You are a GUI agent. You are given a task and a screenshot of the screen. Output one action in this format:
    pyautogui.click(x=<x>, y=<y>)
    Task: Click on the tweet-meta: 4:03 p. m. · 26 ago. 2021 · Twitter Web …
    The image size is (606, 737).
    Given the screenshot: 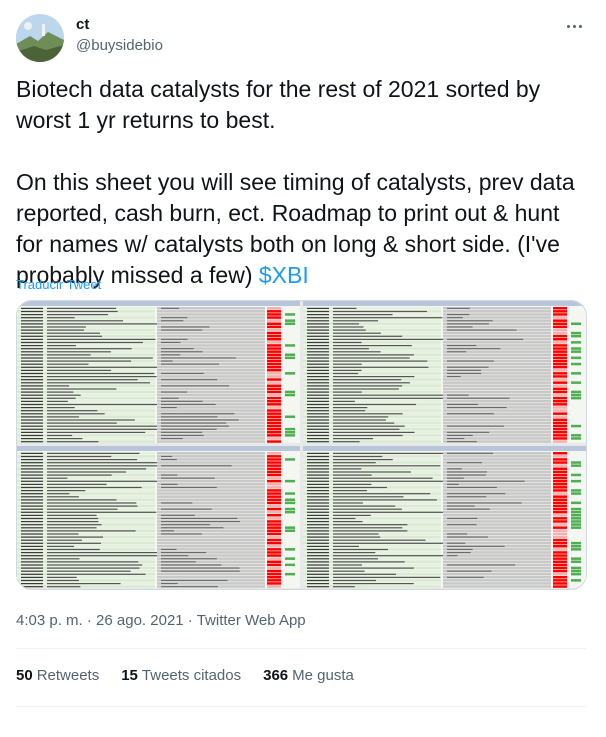 What is the action you would take?
    pyautogui.click(x=161, y=620)
    